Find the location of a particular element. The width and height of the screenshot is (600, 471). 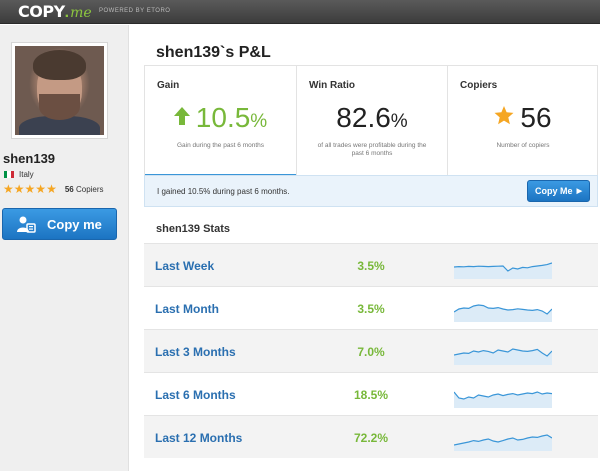

chevron-right-icon: ▶ is located at coordinates (579, 191).